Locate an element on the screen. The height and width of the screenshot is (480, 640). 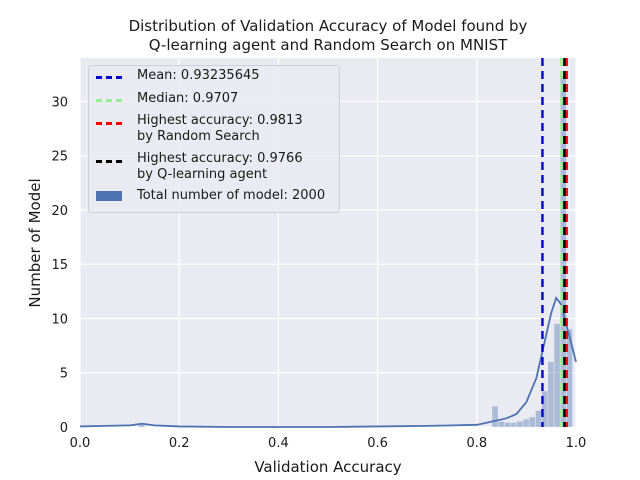
legend-qlearning-label-2: by Q-learning agent is located at coordinates (202, 174).